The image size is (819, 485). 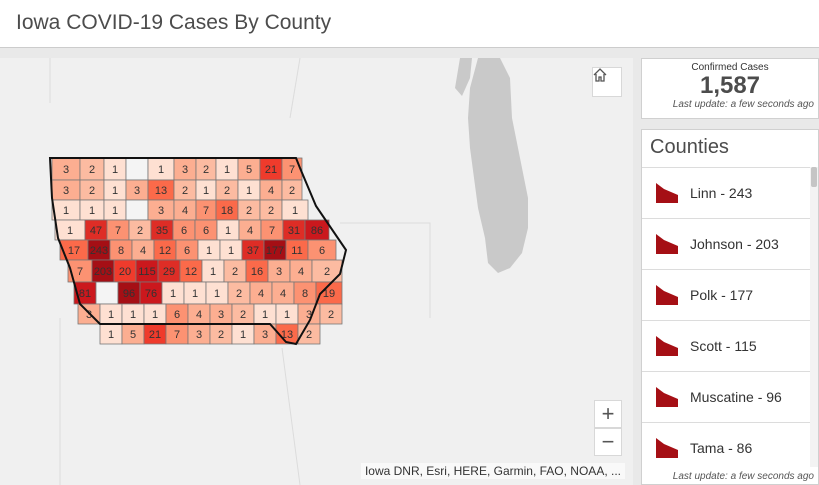 What do you see at coordinates (294, 231) in the screenshot?
I see `county-case-label: 31` at bounding box center [294, 231].